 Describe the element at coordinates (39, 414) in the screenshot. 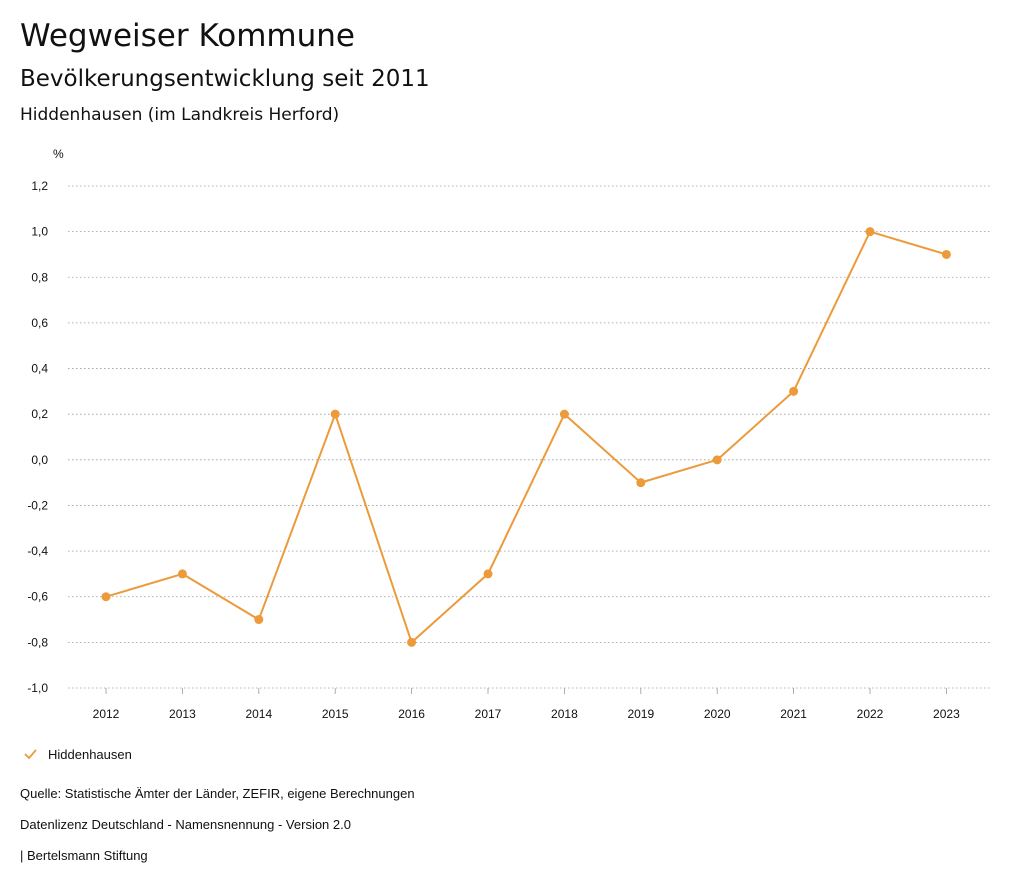

I see `y-tick-label: 0,2` at that location.